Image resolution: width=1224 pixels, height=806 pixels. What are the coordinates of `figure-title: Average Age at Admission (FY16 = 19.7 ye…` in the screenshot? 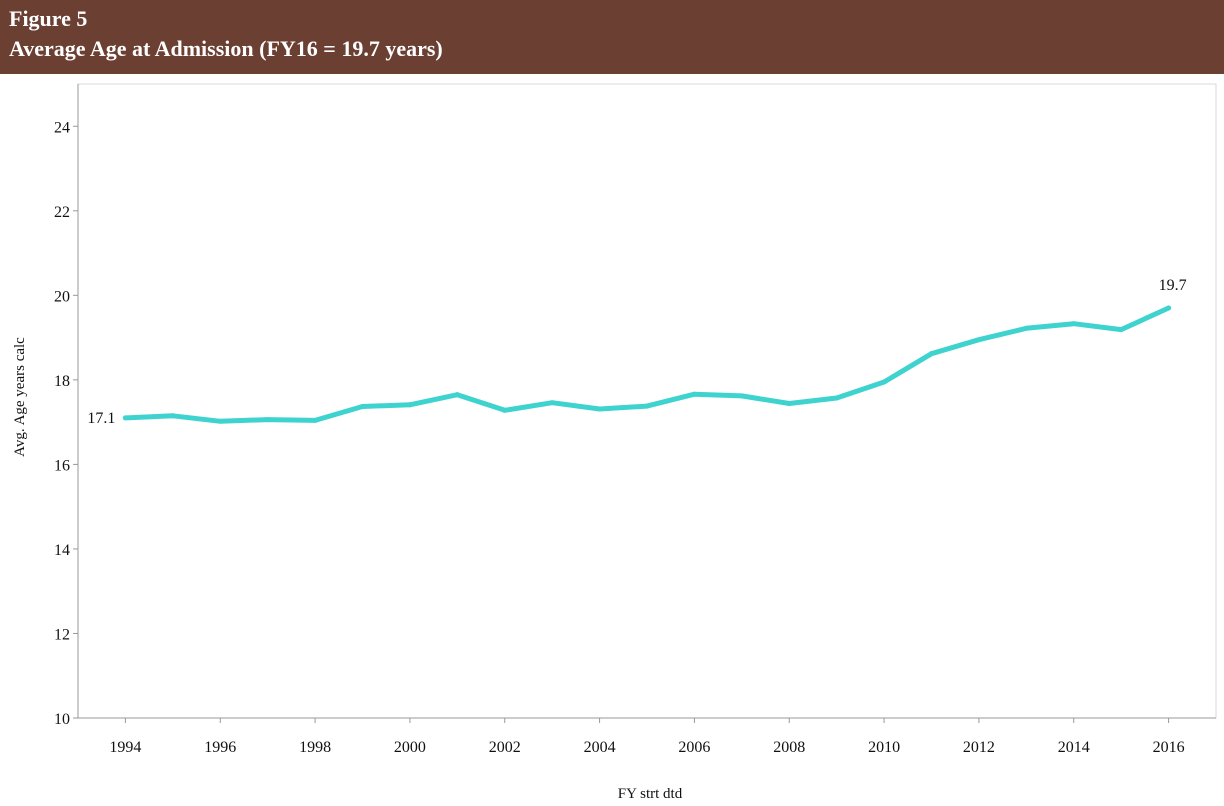 It's located at (226, 48).